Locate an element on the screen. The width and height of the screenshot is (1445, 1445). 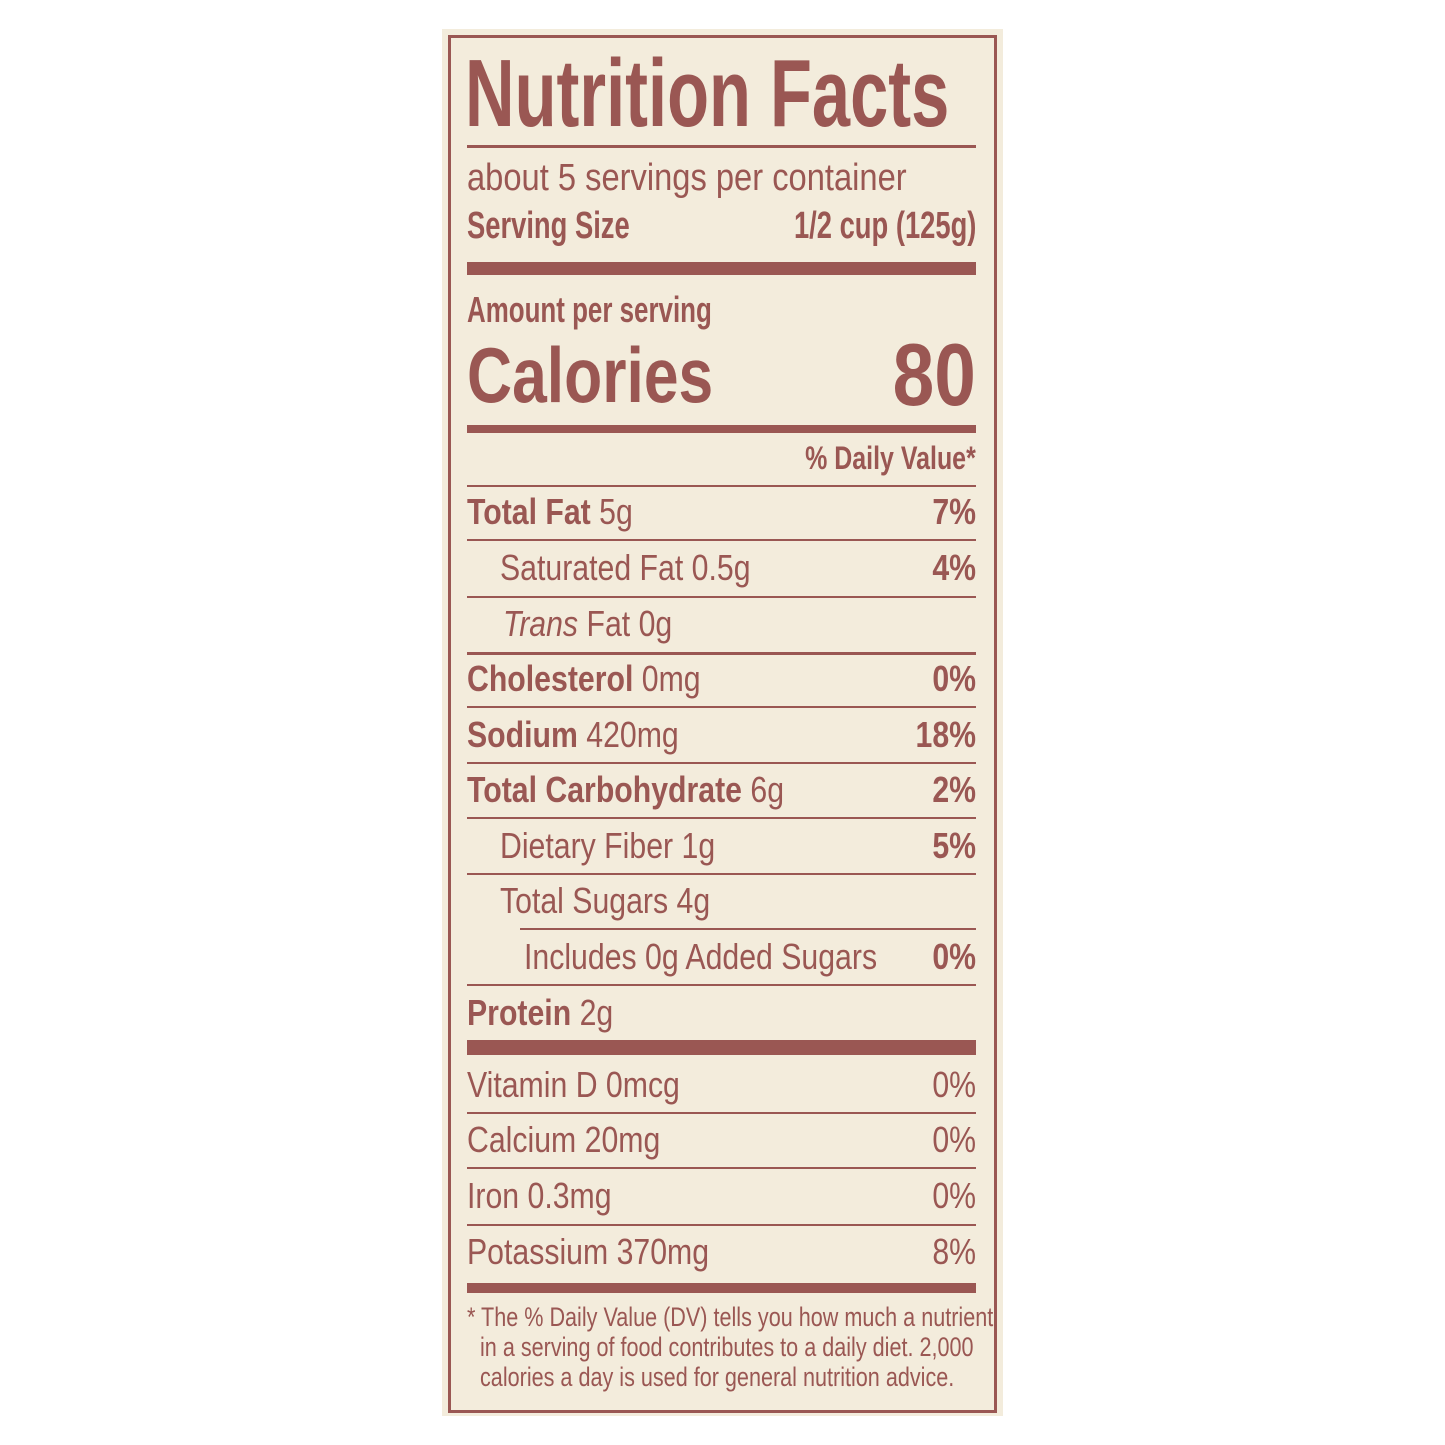
nutrient-dv: 4% is located at coordinates (954, 567).